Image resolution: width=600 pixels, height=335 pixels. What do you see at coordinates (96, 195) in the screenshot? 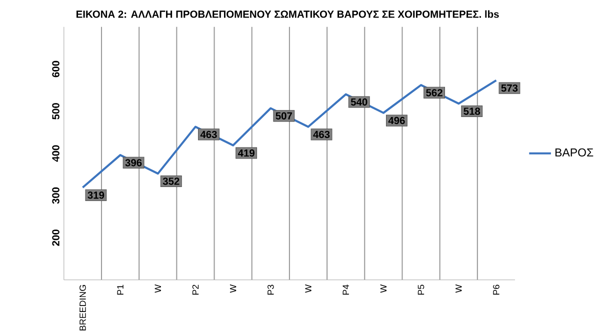
I see `data-label: 319` at bounding box center [96, 195].